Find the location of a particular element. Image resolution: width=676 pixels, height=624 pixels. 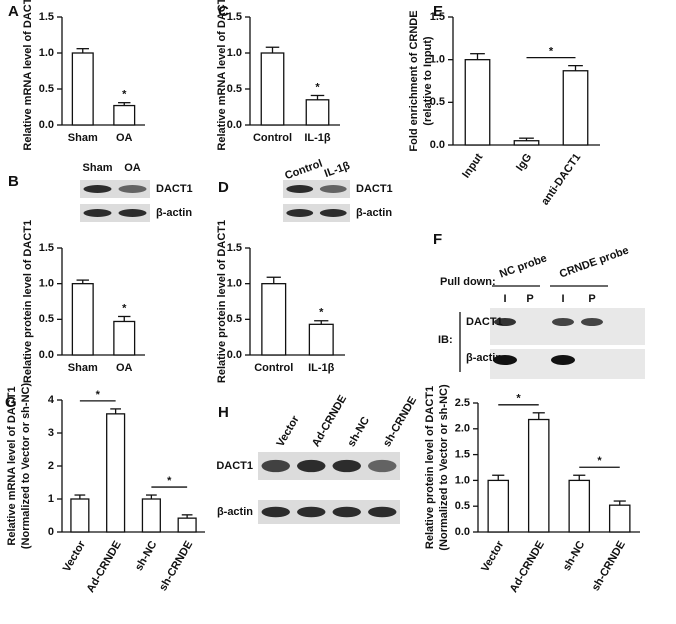

panel-letter: C is located at coordinates (223, 11).